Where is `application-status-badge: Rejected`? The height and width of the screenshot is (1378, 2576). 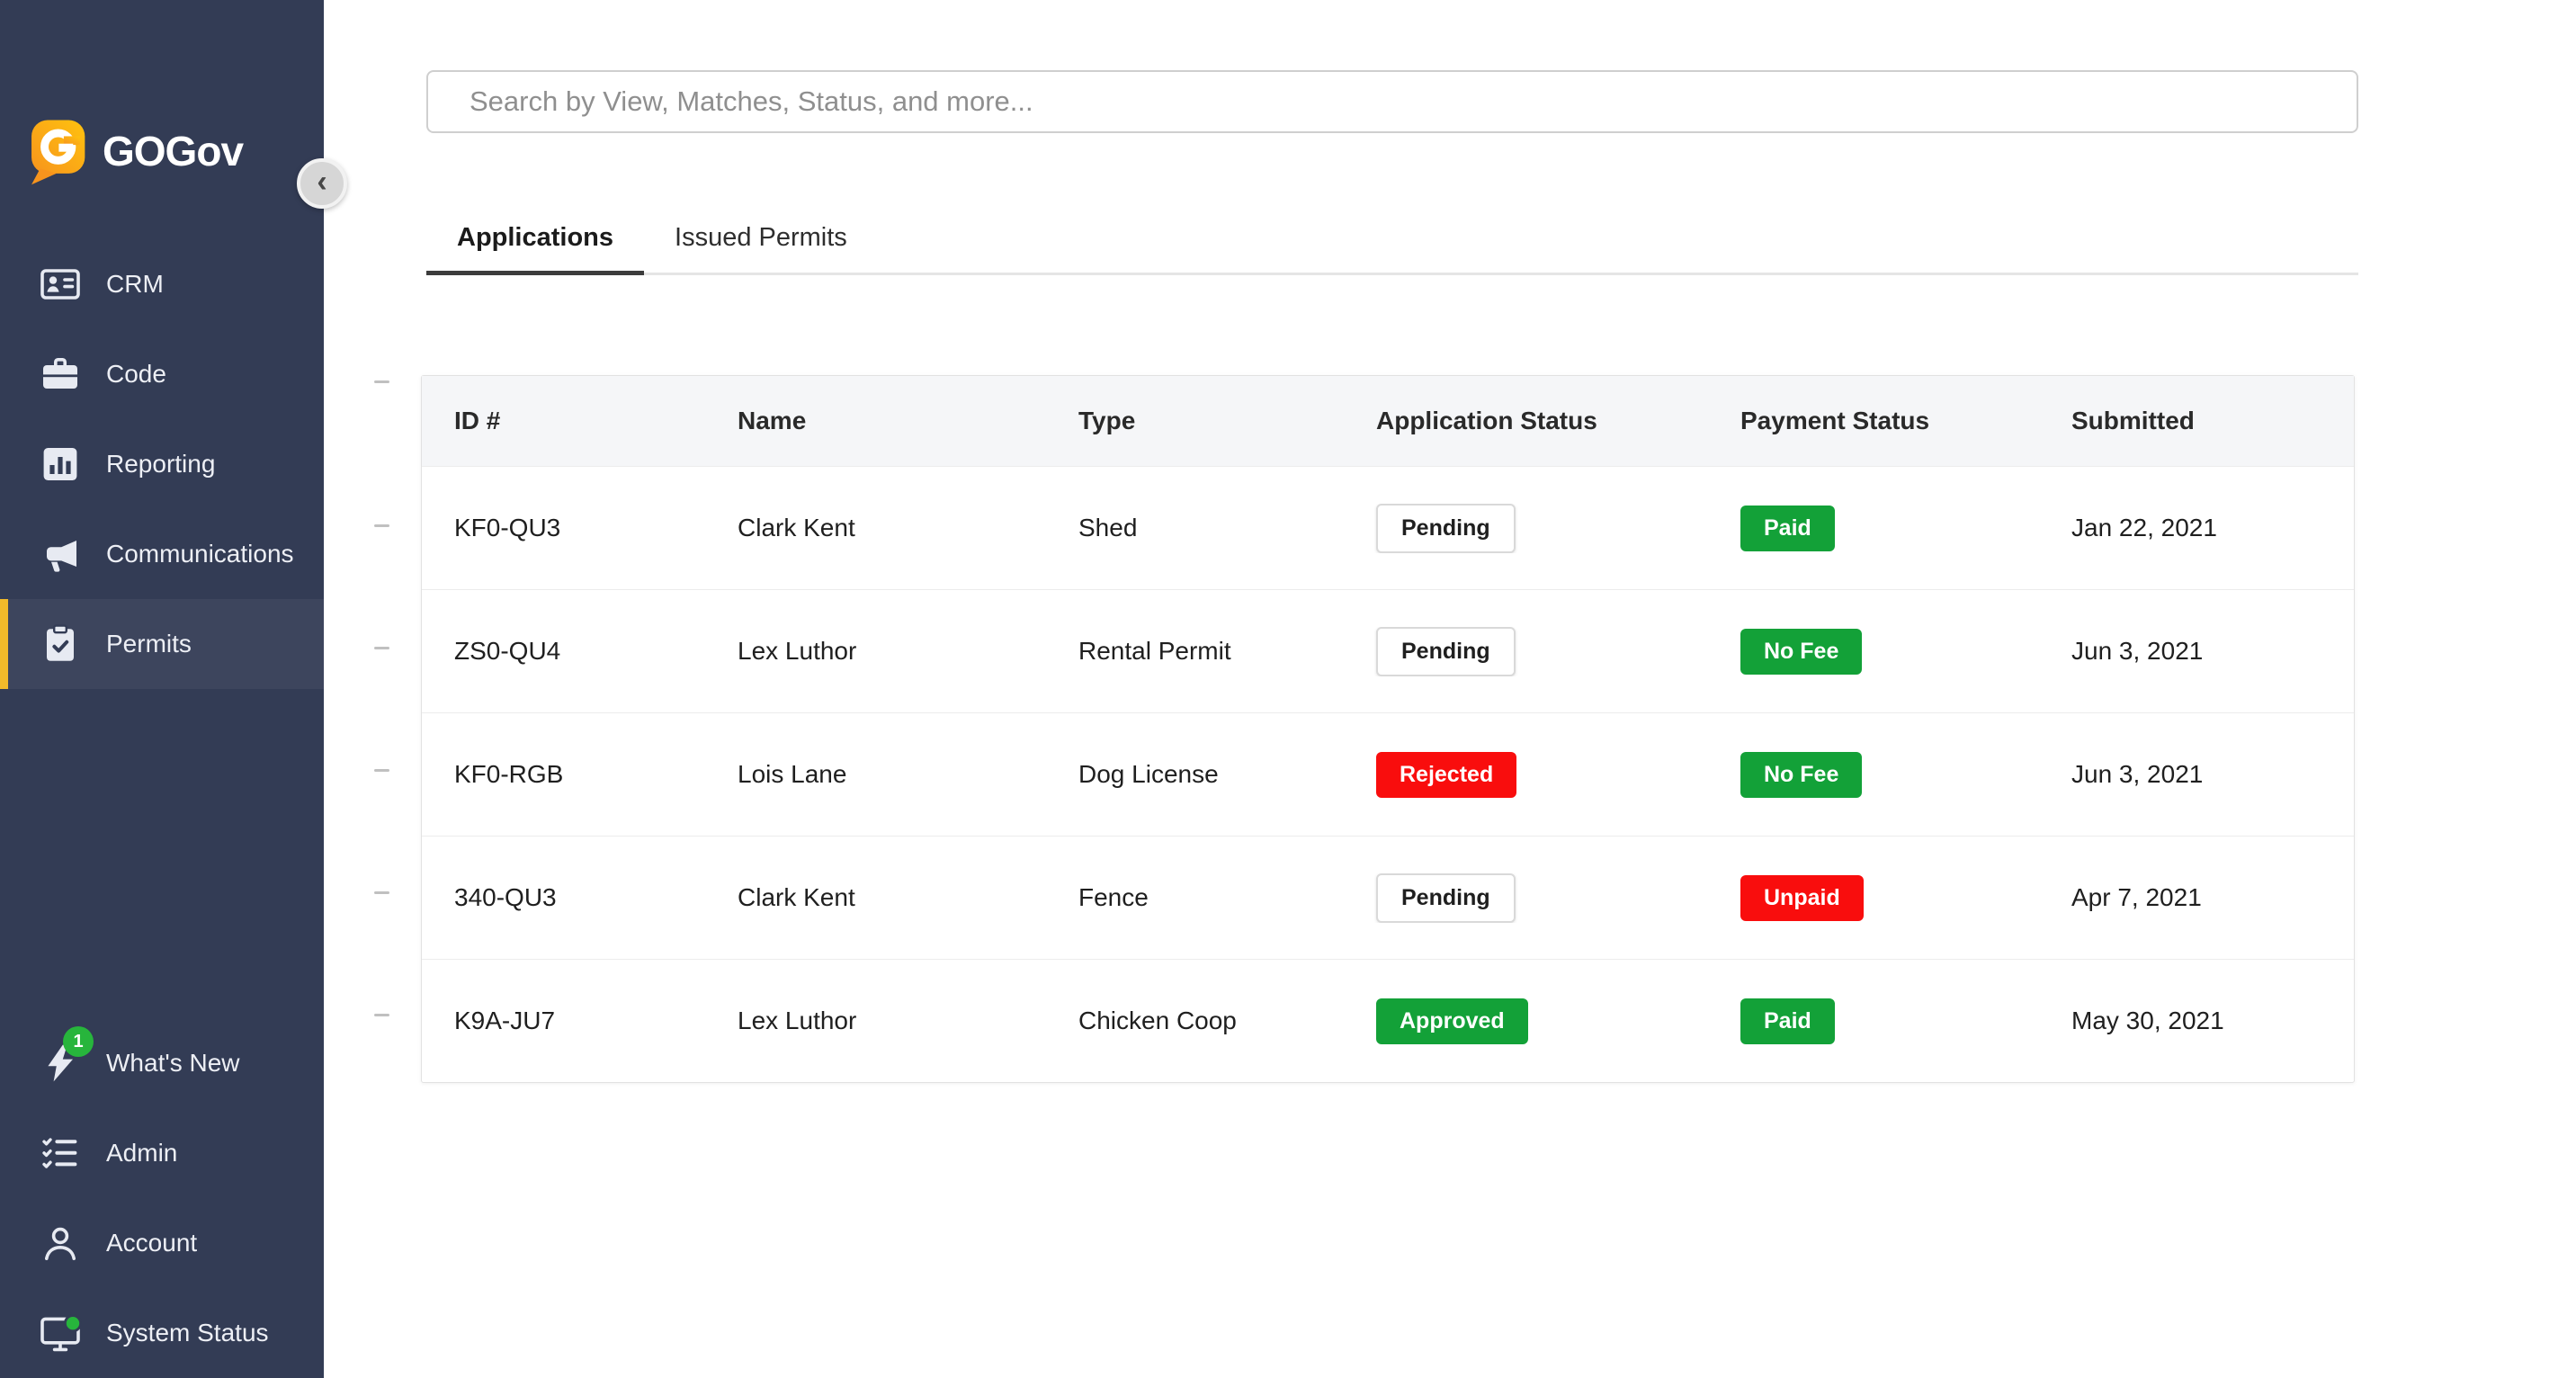
application-status-badge: Rejected is located at coordinates (1446, 774).